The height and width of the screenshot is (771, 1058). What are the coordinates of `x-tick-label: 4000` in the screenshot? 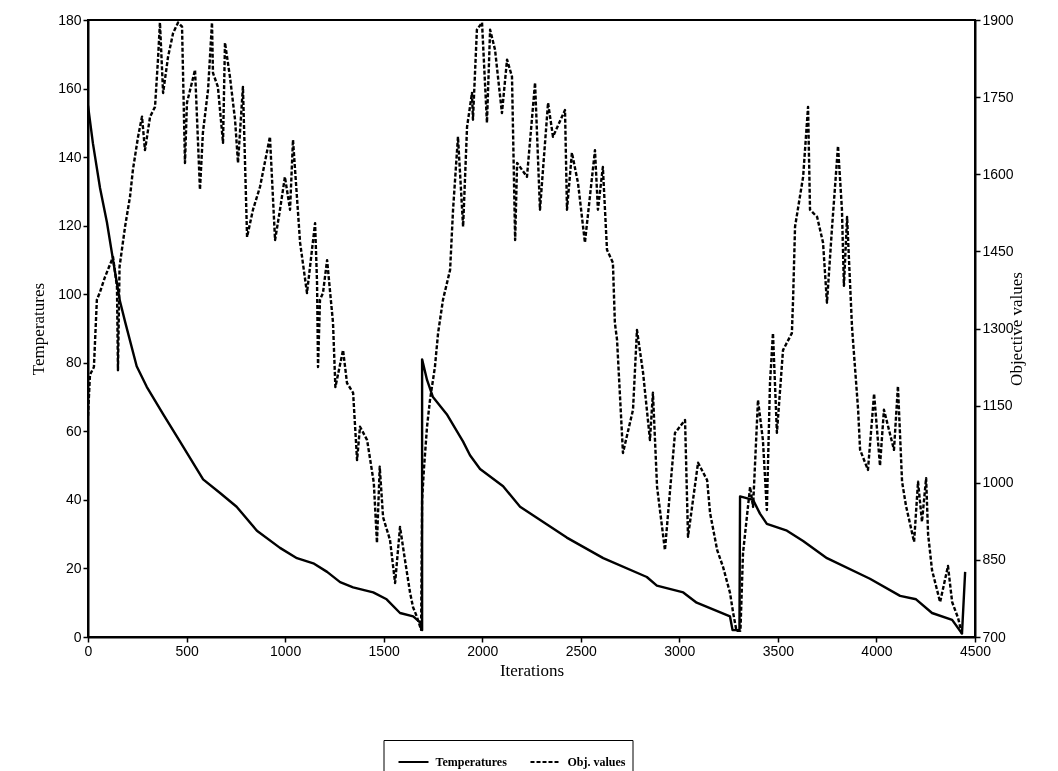 It's located at (877, 650).